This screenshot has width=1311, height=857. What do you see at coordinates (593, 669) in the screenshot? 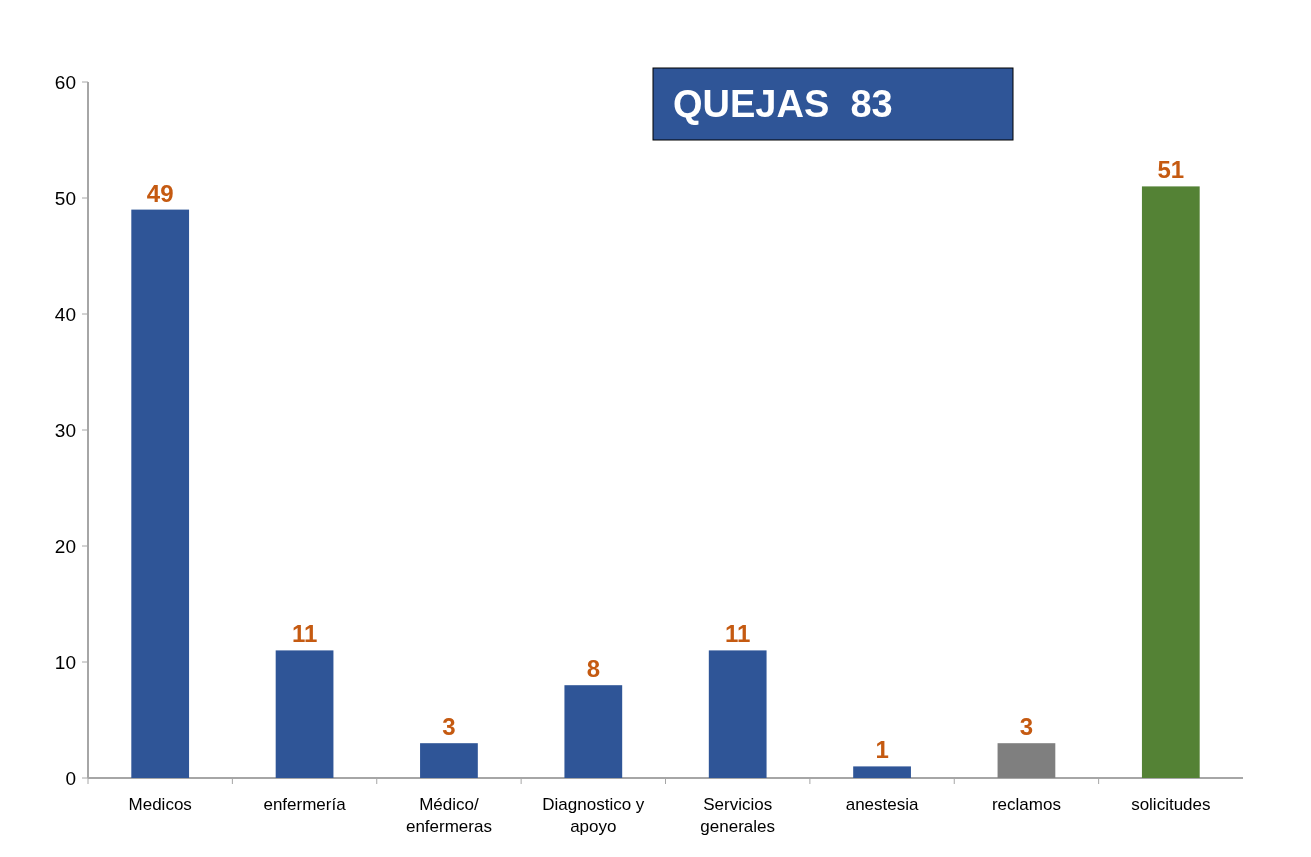
I see `data-label: 8` at bounding box center [593, 669].